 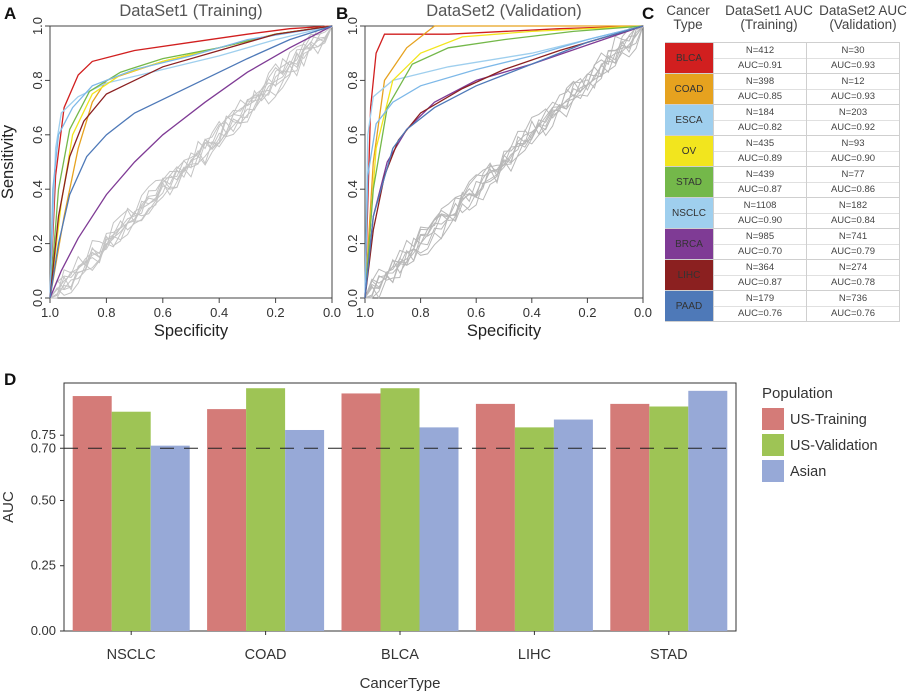 I want to click on y-axis-title: AUC, so click(x=8, y=507).